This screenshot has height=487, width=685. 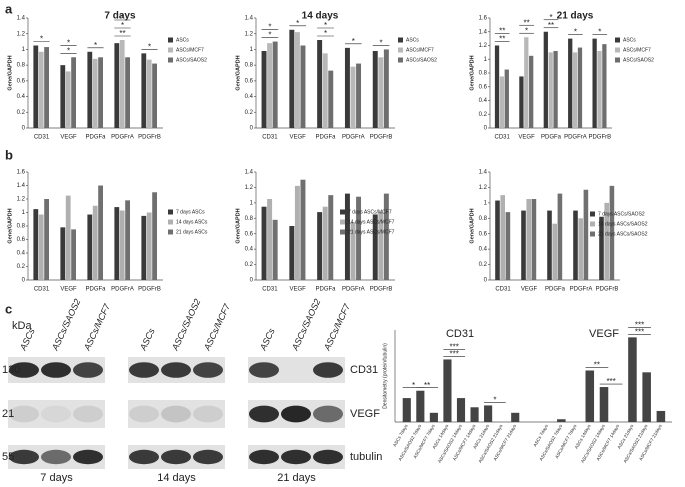 What do you see at coordinates (364, 370) in the screenshot?
I see `protein-label: CD31` at bounding box center [364, 370].